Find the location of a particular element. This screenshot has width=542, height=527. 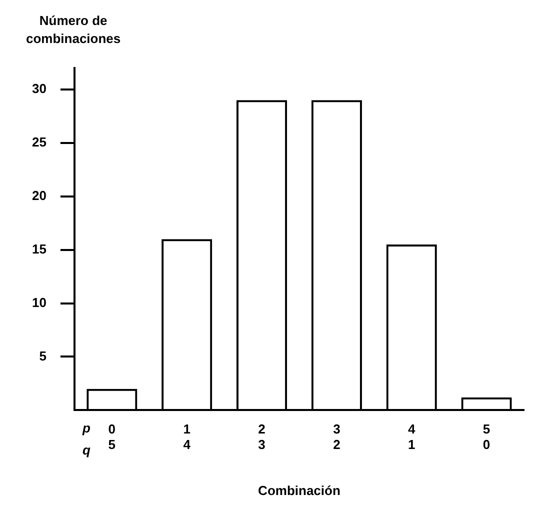

text: q is located at coordinates (86, 450).